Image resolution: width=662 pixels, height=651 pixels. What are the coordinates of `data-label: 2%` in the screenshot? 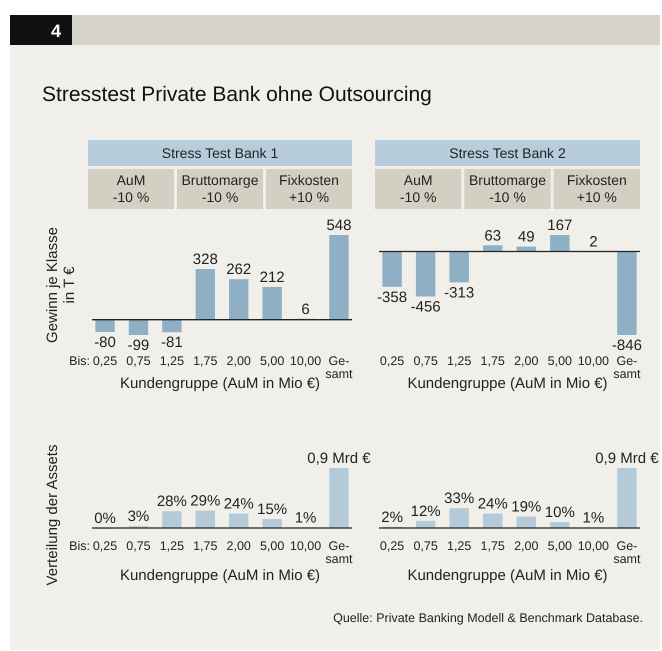 It's located at (392, 517).